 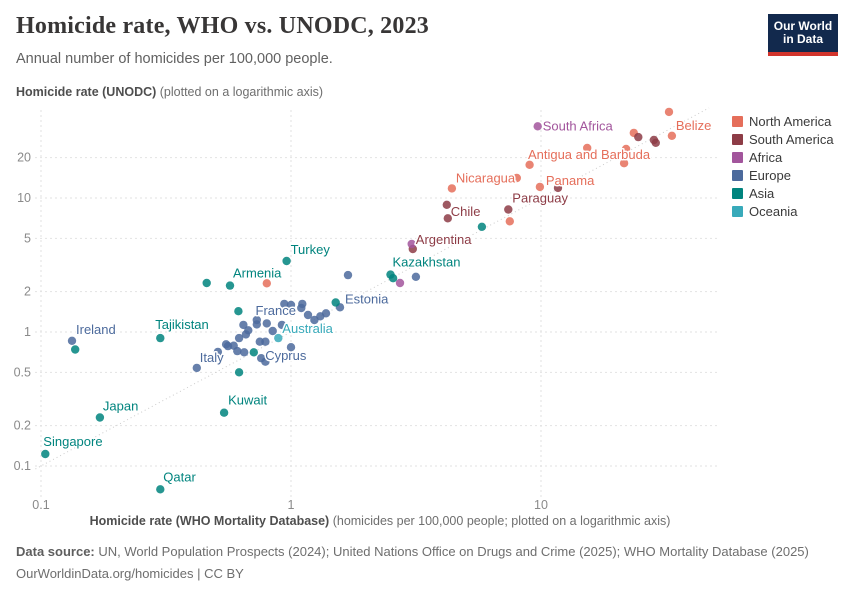 I want to click on data-point-nicaragua, so click(x=452, y=188).